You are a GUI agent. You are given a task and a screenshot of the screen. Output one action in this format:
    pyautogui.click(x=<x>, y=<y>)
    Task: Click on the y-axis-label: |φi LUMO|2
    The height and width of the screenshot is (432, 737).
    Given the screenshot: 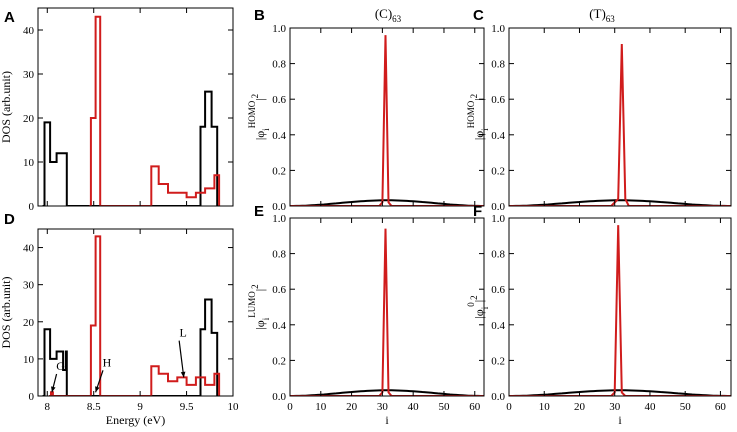 What is the action you would take?
    pyautogui.click(x=259, y=306)
    